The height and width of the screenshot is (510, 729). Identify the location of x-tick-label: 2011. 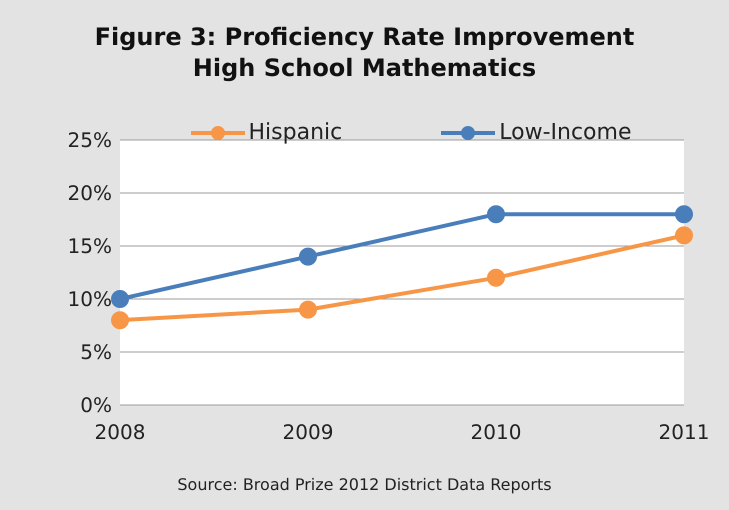
(684, 432).